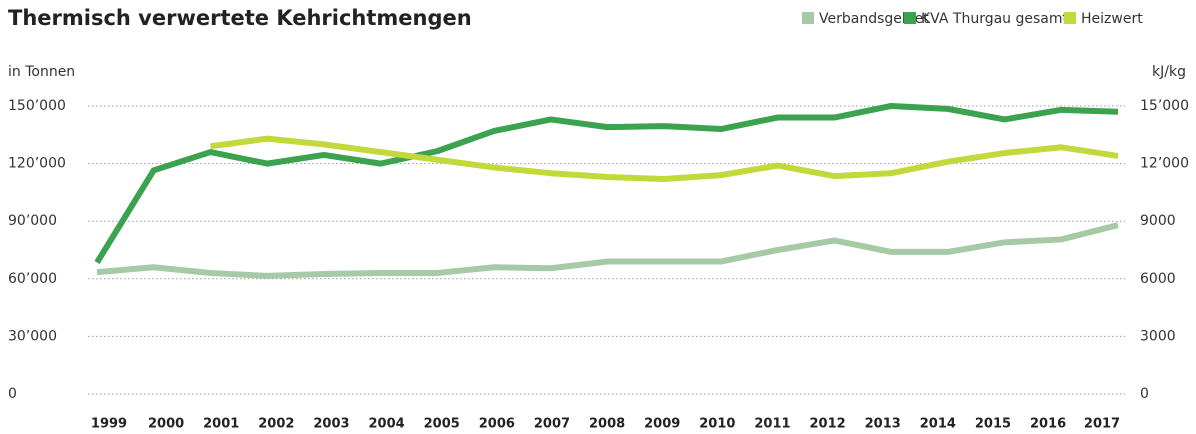  I want to click on y-axis-label: in Tonnen, so click(41, 72).